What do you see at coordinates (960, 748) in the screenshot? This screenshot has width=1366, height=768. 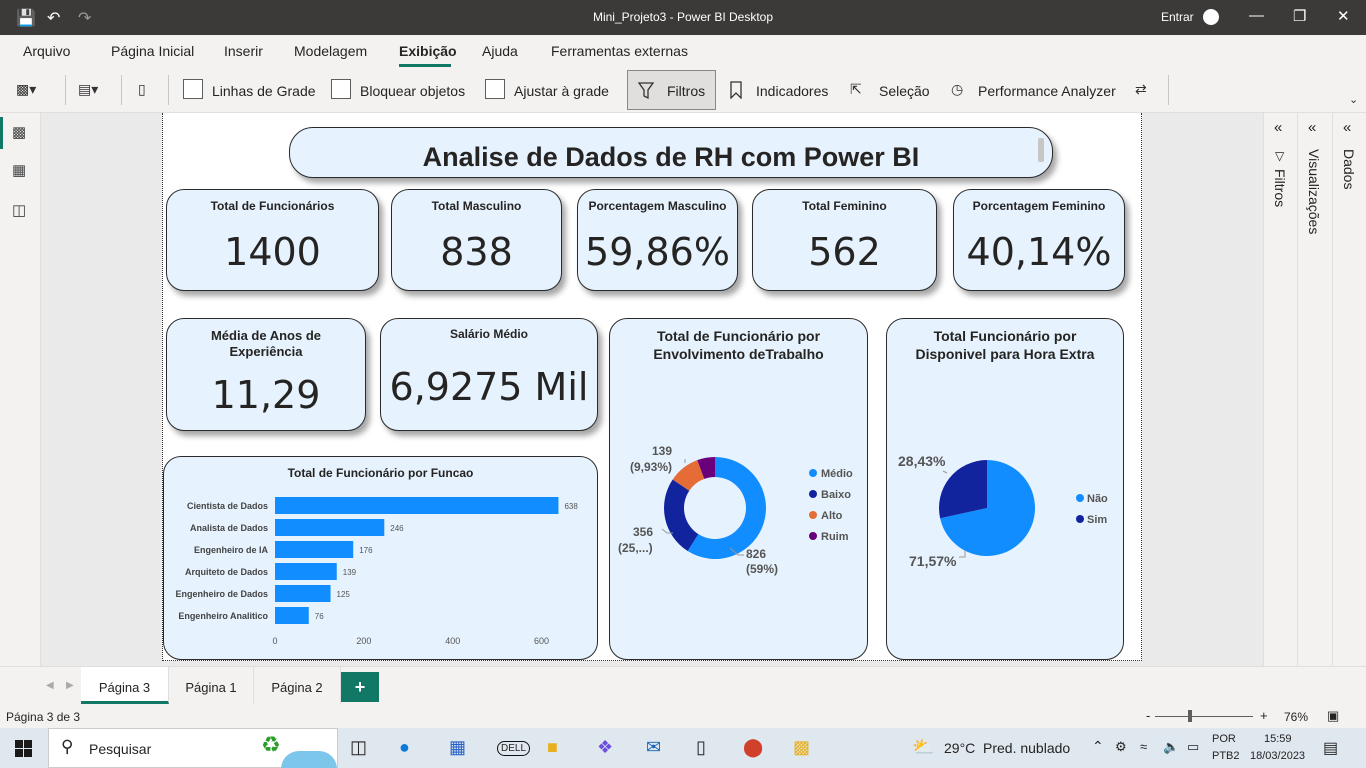 I see `weather-temp: 29°C` at bounding box center [960, 748].